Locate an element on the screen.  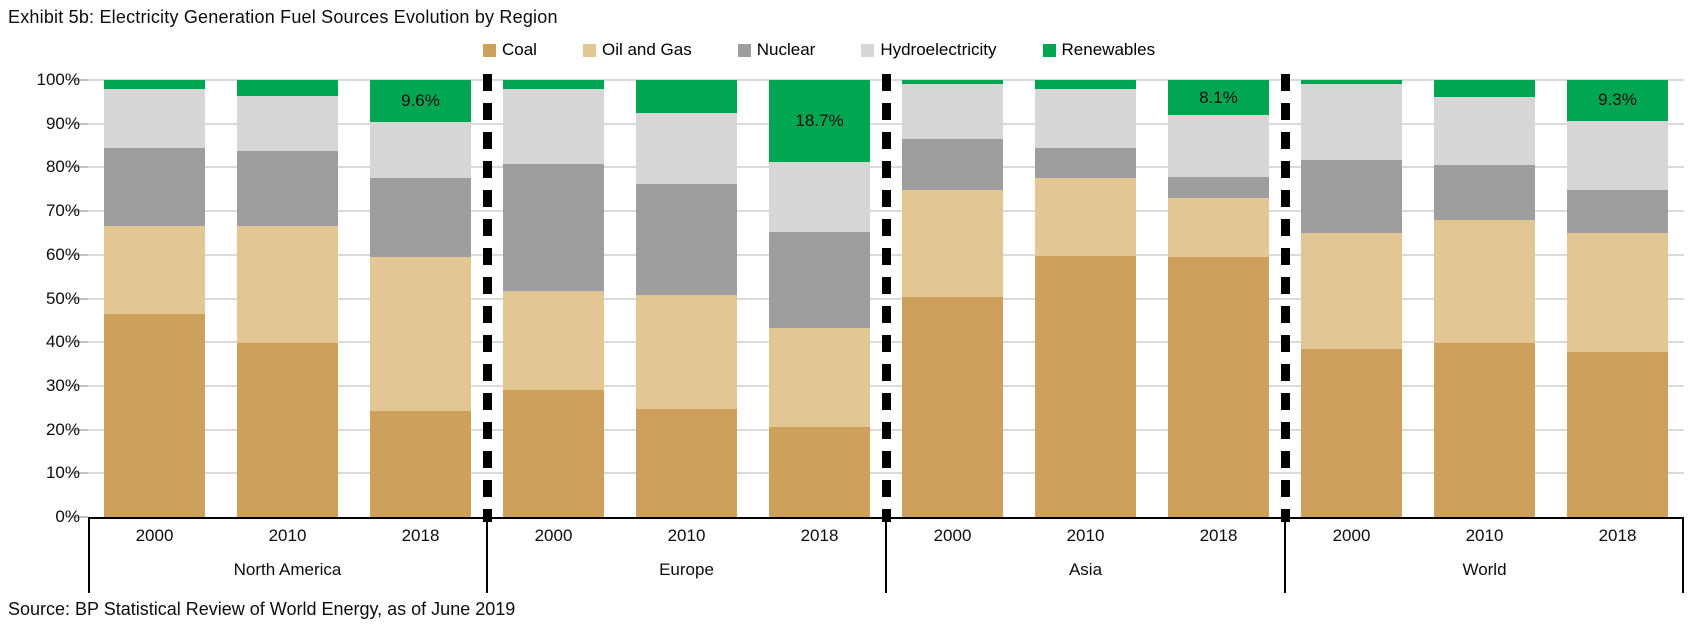
bar-asia-2018-renewables: 8.1% is located at coordinates (1218, 98).